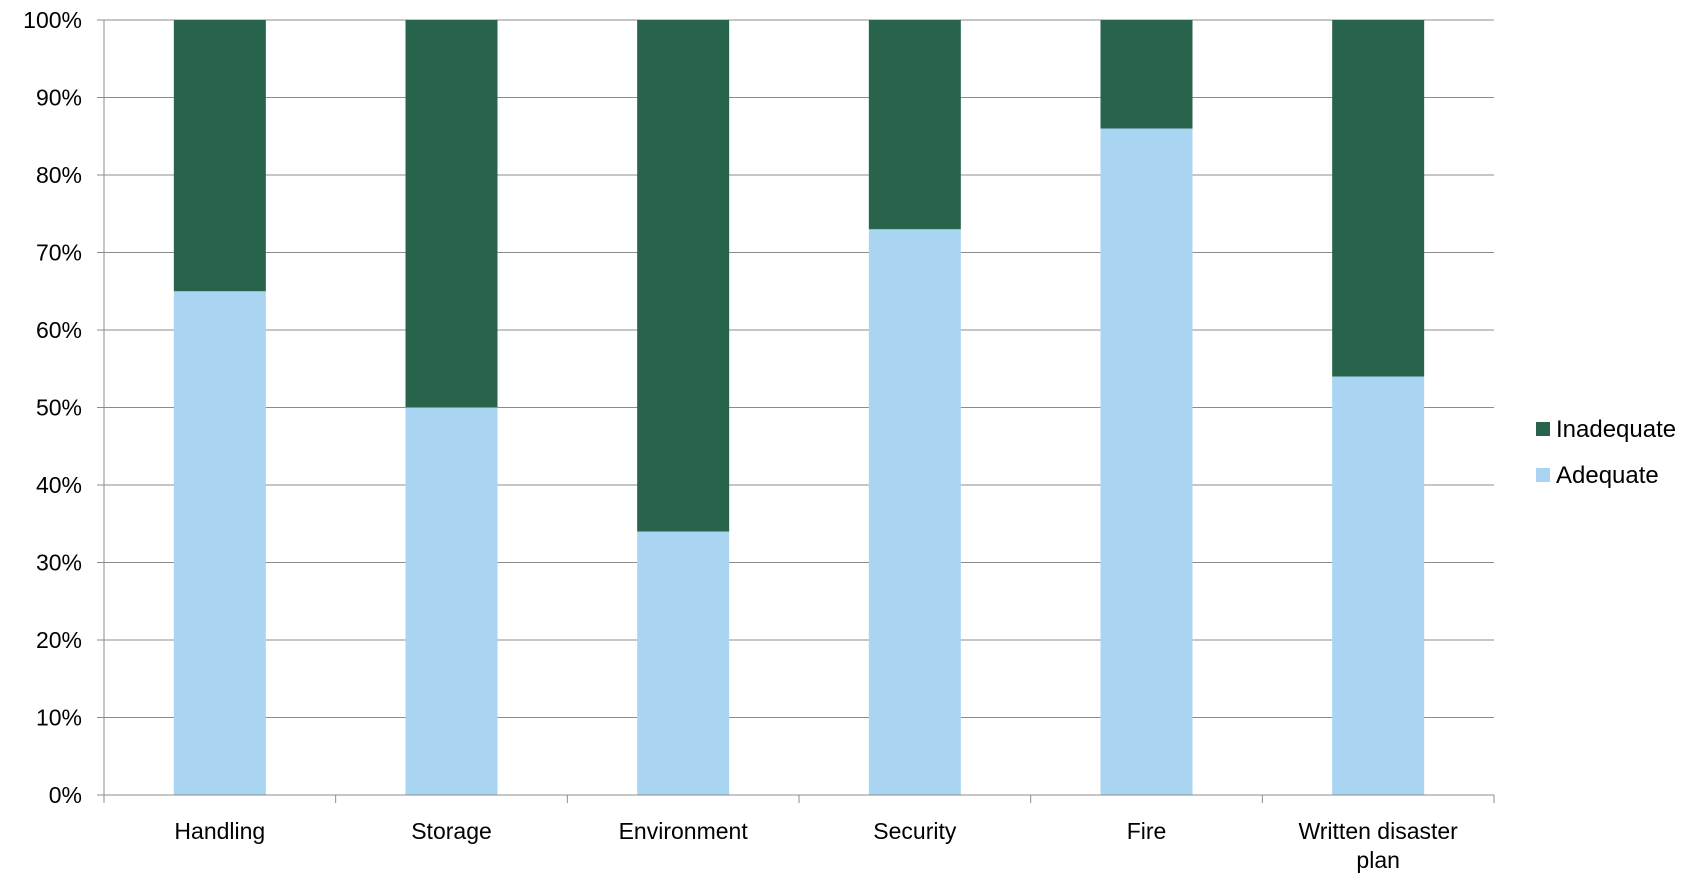 This screenshot has width=1703, height=883. Describe the element at coordinates (683, 276) in the screenshot. I see `bar-inadequate-environment` at that location.